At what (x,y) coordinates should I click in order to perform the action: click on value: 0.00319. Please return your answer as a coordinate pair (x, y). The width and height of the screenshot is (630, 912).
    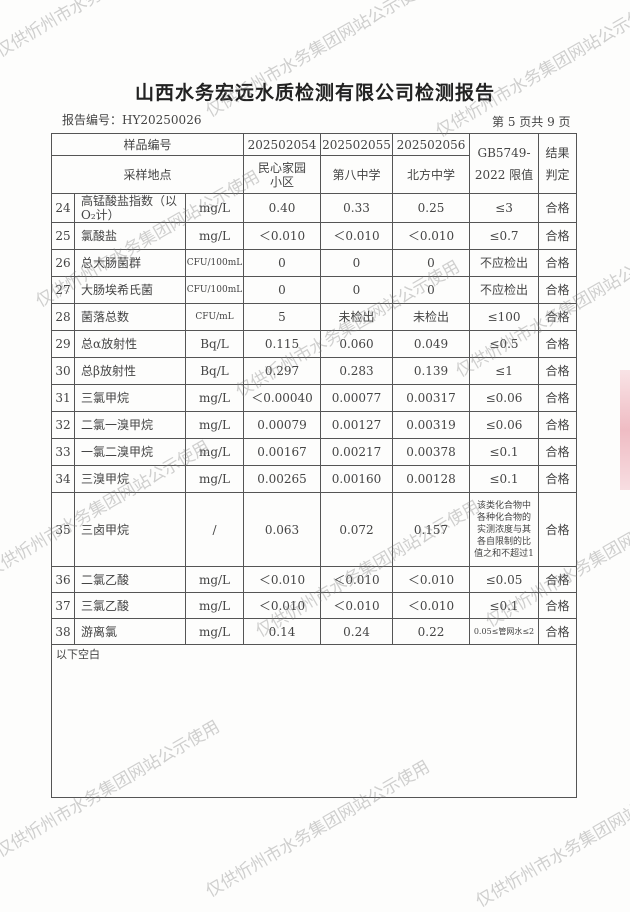
    Looking at the image, I should click on (431, 425).